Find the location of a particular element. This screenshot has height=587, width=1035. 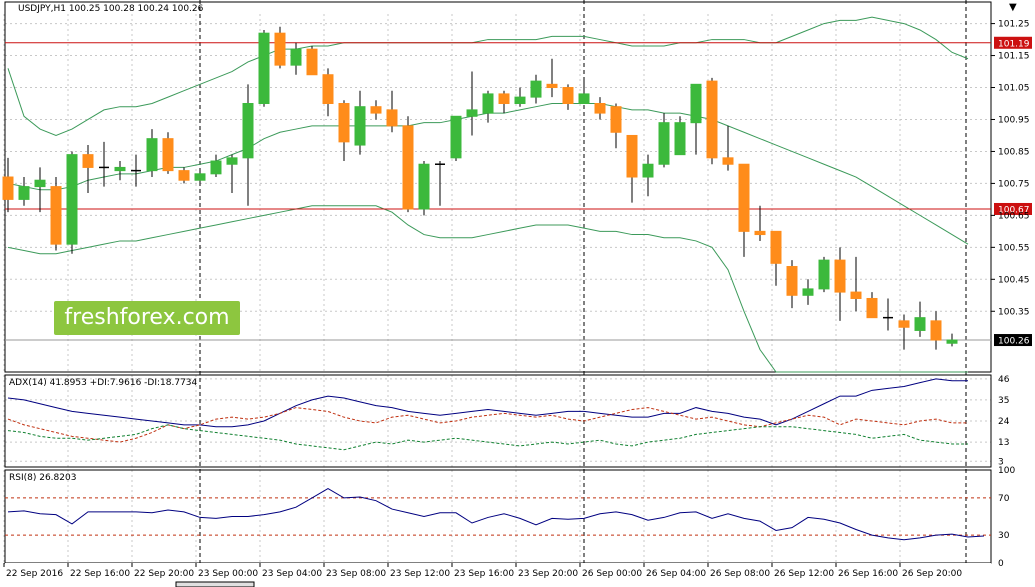

x-tick-label: 23 Sep 04:00 is located at coordinates (292, 574).